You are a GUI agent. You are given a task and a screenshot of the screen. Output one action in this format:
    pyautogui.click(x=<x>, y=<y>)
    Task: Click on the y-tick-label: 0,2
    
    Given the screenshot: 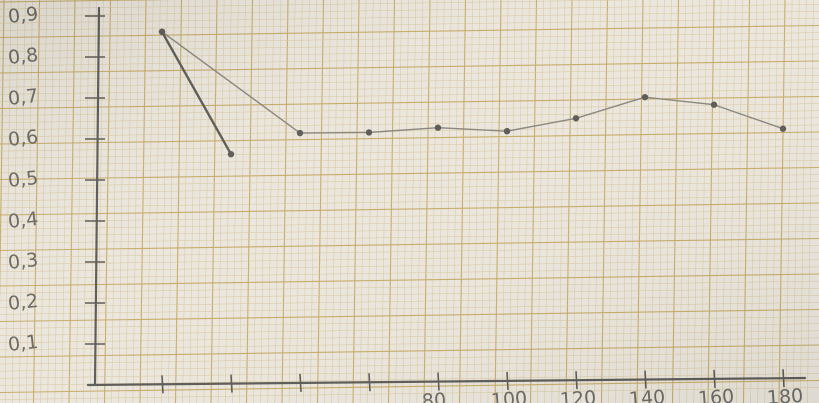 What is the action you would take?
    pyautogui.click(x=23, y=302)
    